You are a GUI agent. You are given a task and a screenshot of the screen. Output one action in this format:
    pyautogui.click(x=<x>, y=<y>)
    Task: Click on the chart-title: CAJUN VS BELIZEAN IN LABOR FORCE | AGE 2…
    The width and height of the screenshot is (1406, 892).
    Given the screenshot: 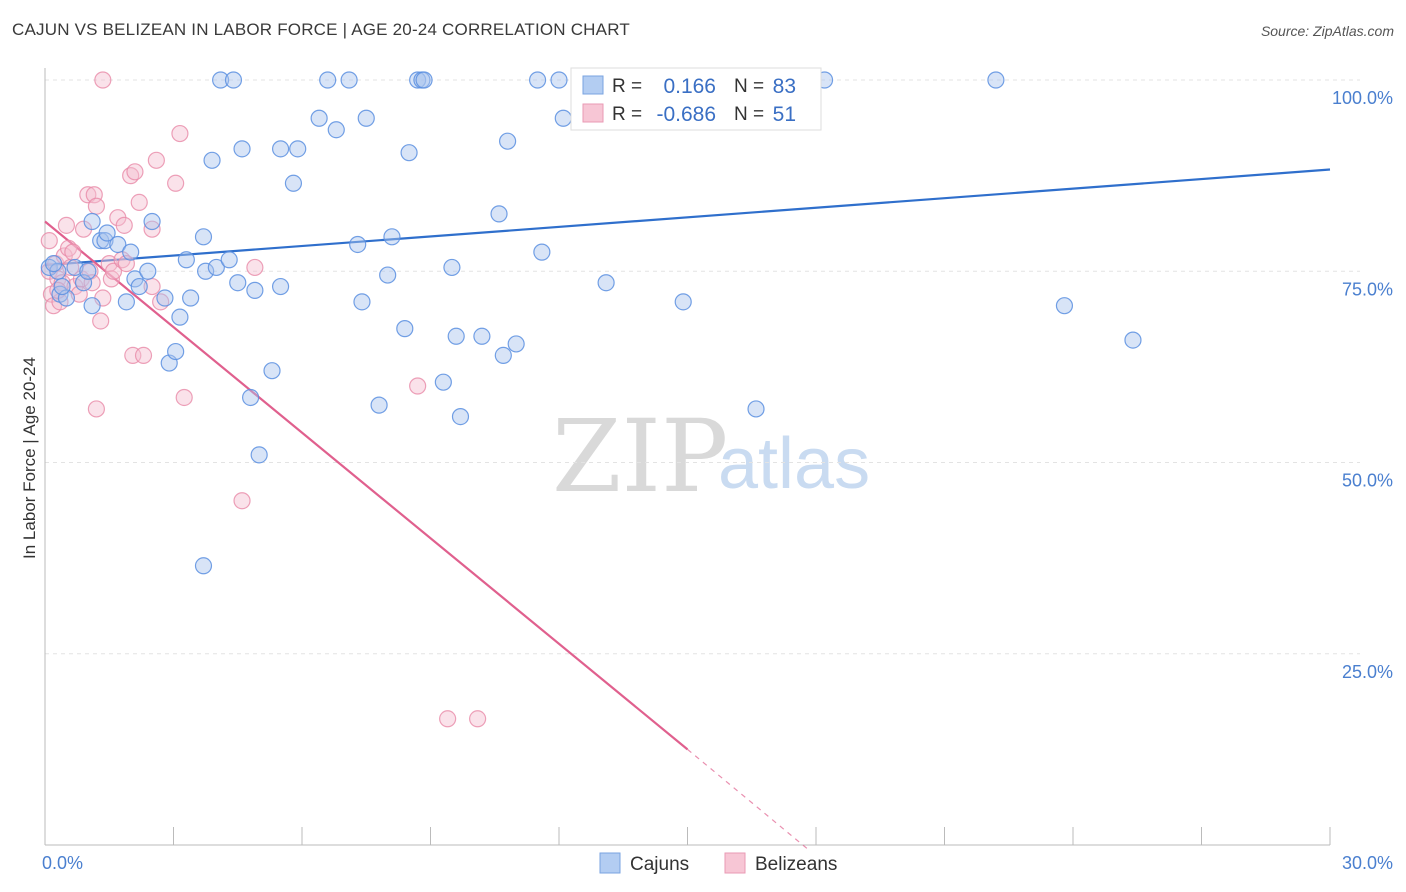 What is the action you would take?
    pyautogui.click(x=321, y=29)
    